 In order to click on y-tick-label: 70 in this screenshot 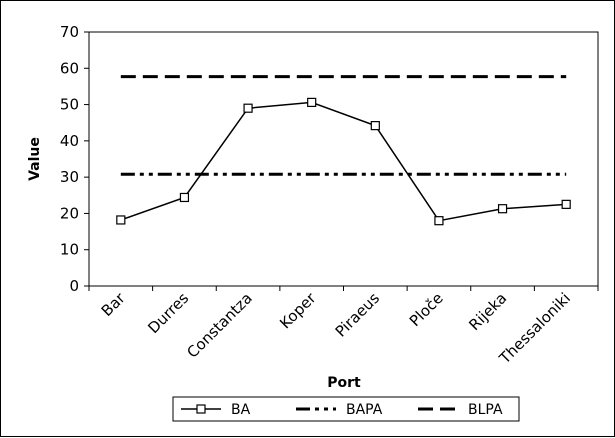, I will do `click(69, 32)`.